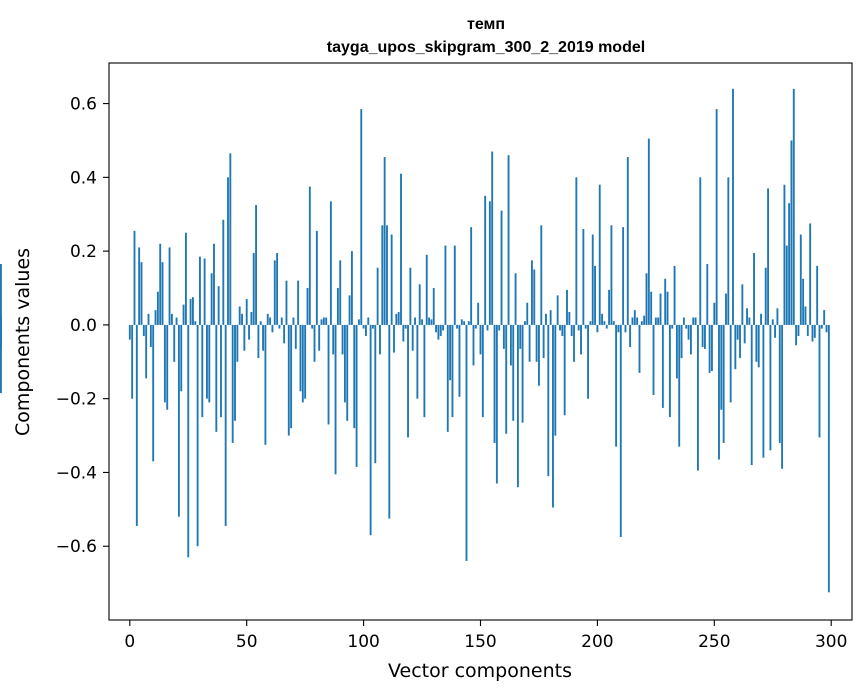 This screenshot has height=696, width=867. Describe the element at coordinates (714, 642) in the screenshot. I see `x-tick-label: 250` at that location.